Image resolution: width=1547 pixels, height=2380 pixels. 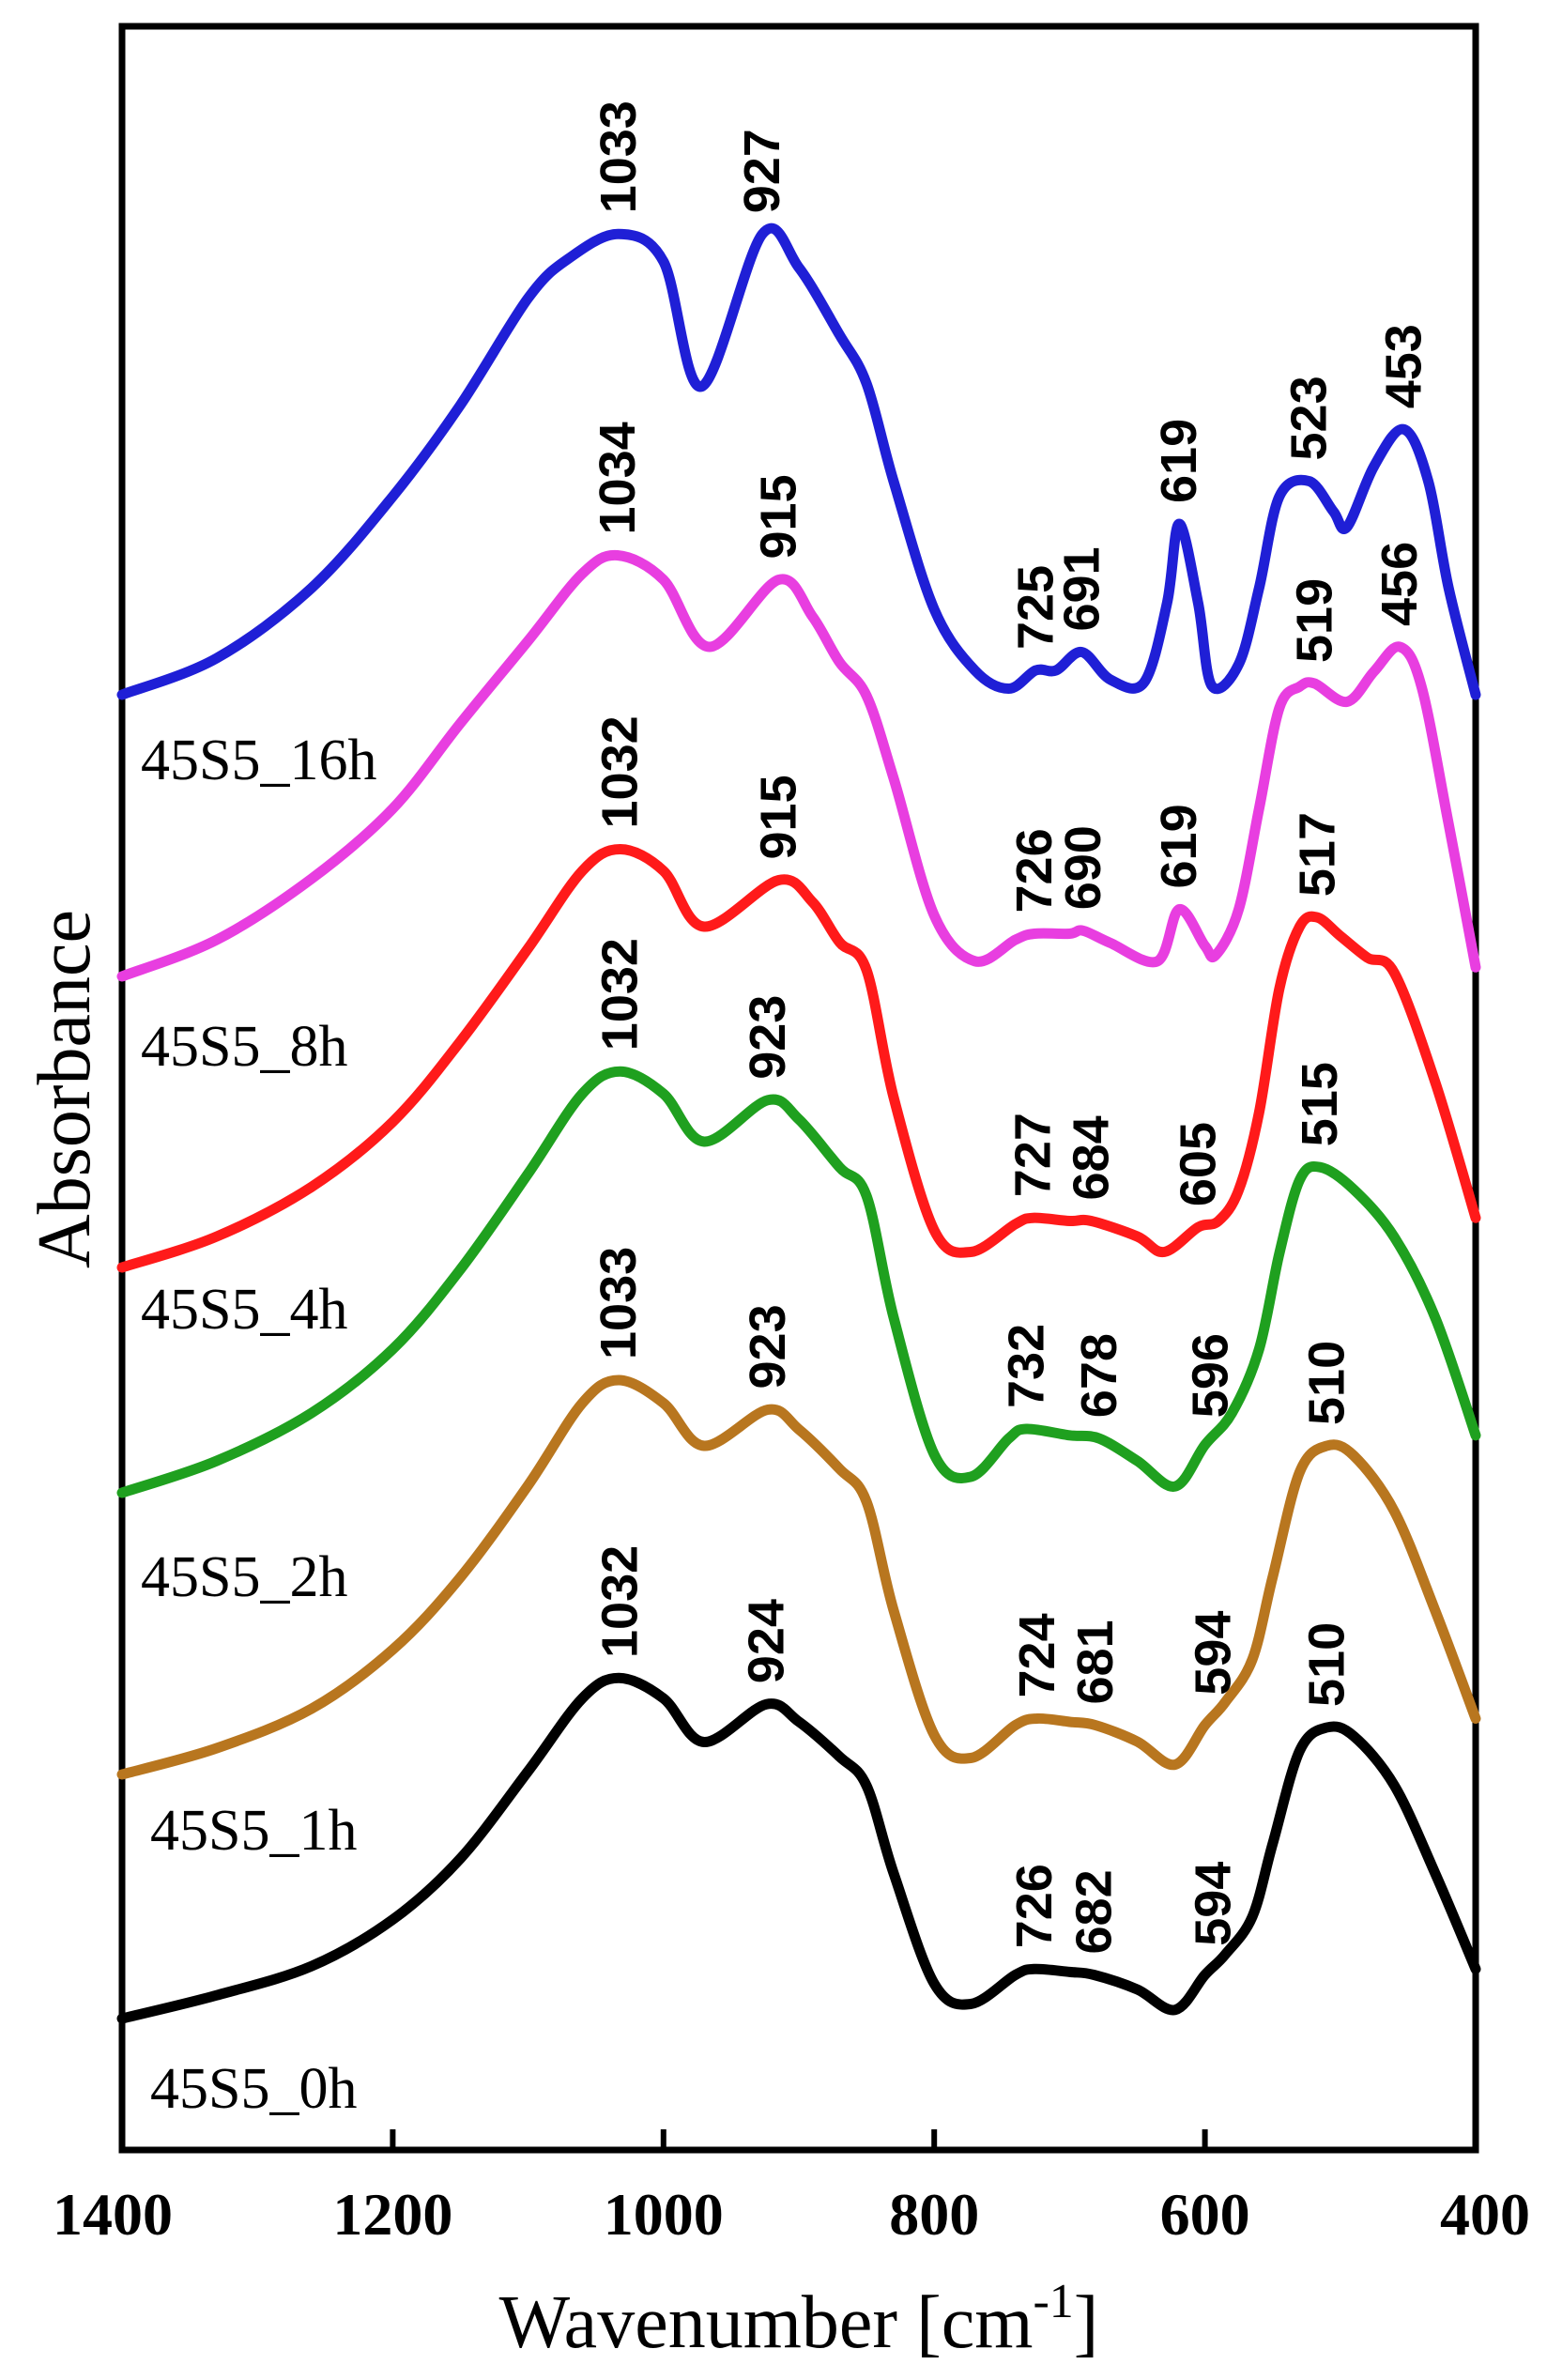 What do you see at coordinates (1081, 588) in the screenshot?
I see `peak-label-45S5_16h-691: 691` at bounding box center [1081, 588].